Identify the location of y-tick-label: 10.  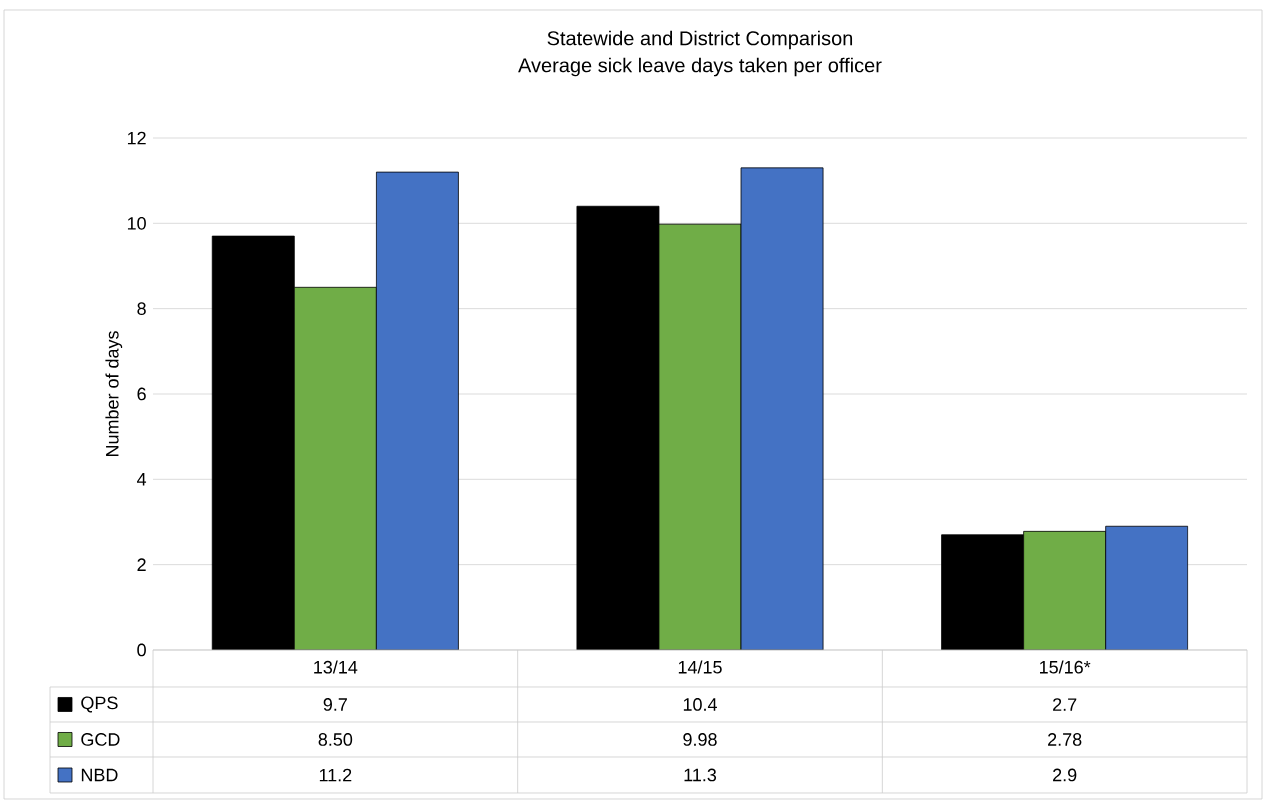
(136, 223).